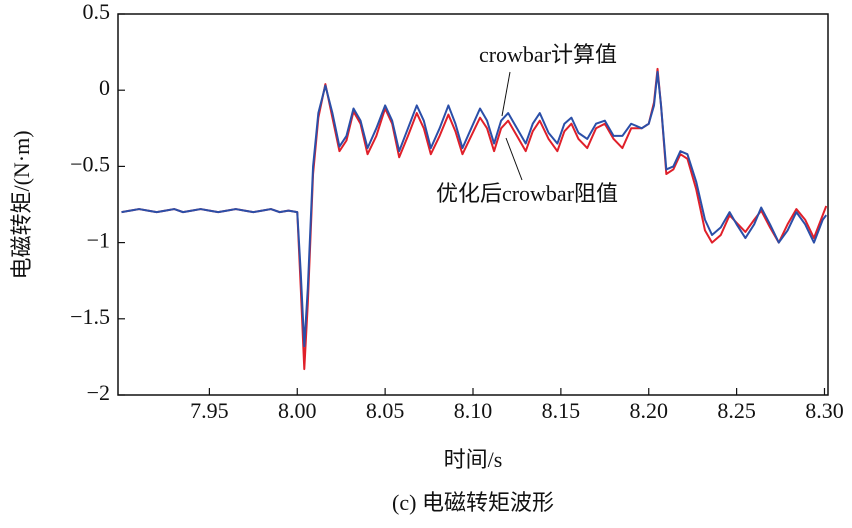 The width and height of the screenshot is (852, 528). What do you see at coordinates (21, 204) in the screenshot?
I see `y-axis-label: 电磁转矩/(N·m)` at bounding box center [21, 204].